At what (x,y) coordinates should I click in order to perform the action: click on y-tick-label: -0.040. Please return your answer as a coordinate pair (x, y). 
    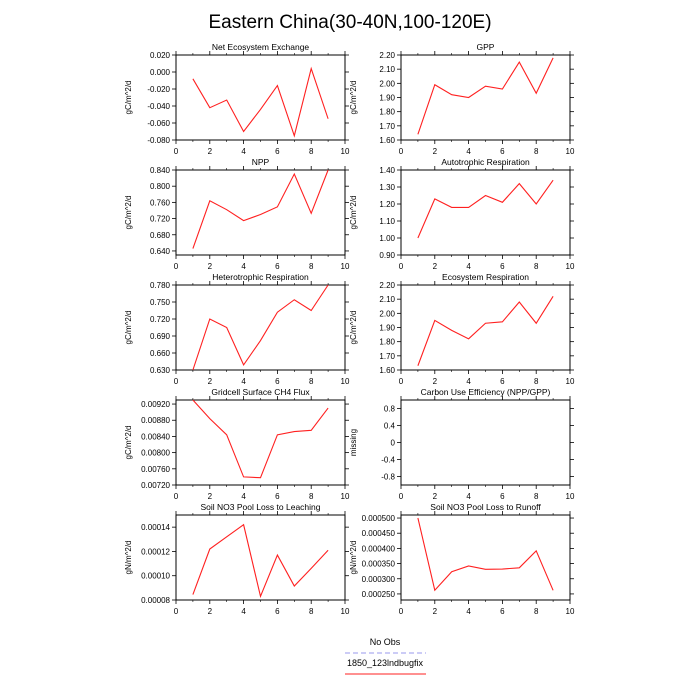
    Looking at the image, I should click on (158, 106).